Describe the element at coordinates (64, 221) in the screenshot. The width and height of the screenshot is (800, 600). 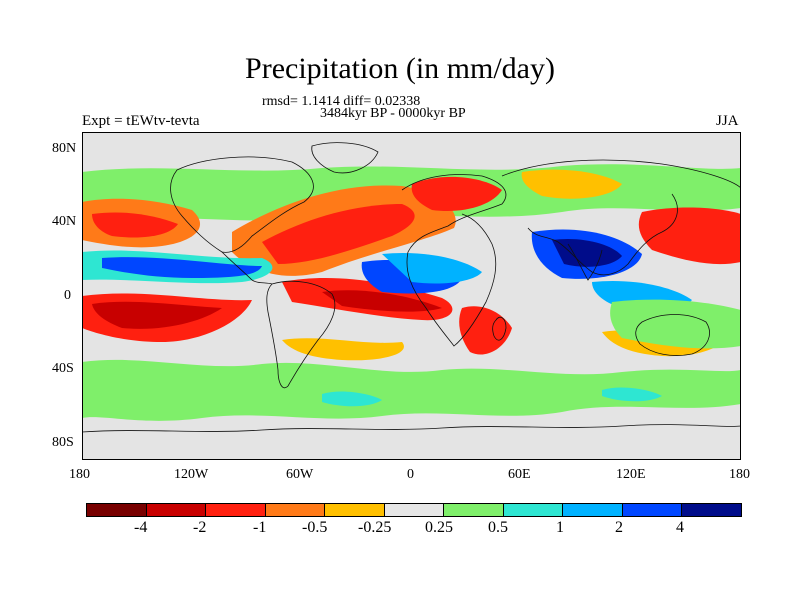
I see `y-tick-40n: 40N` at that location.